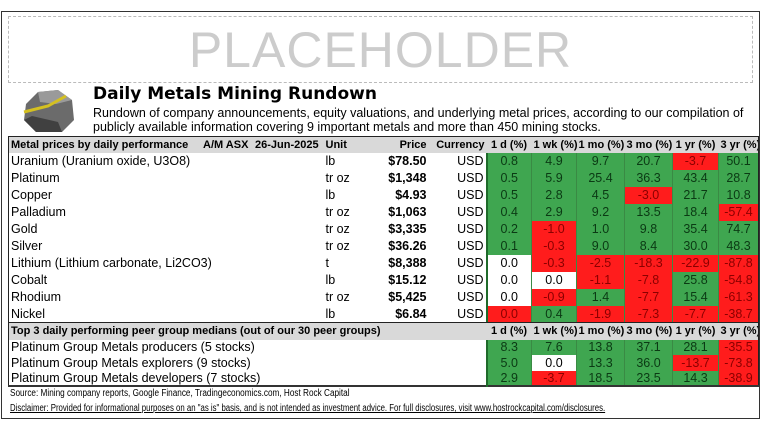 This screenshot has width=768, height=421. What do you see at coordinates (738, 378) in the screenshot?
I see `pct-change-cell: -38.9` at bounding box center [738, 378].